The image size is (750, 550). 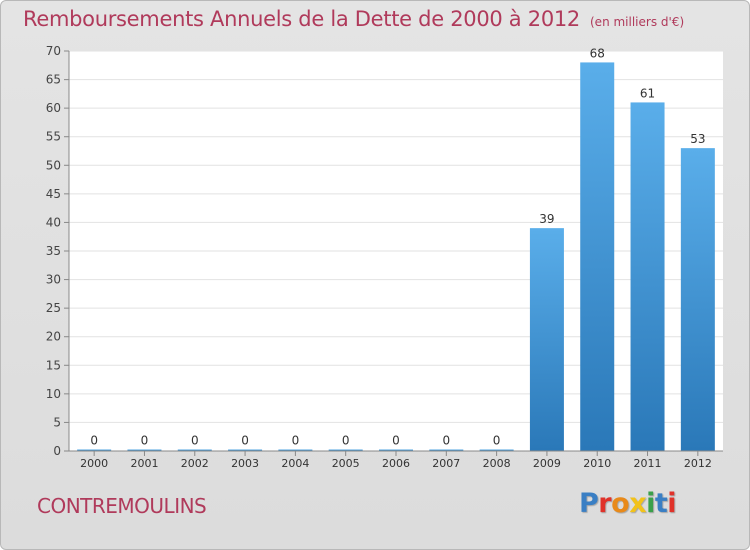 I want to click on bar-2000, so click(x=94, y=450).